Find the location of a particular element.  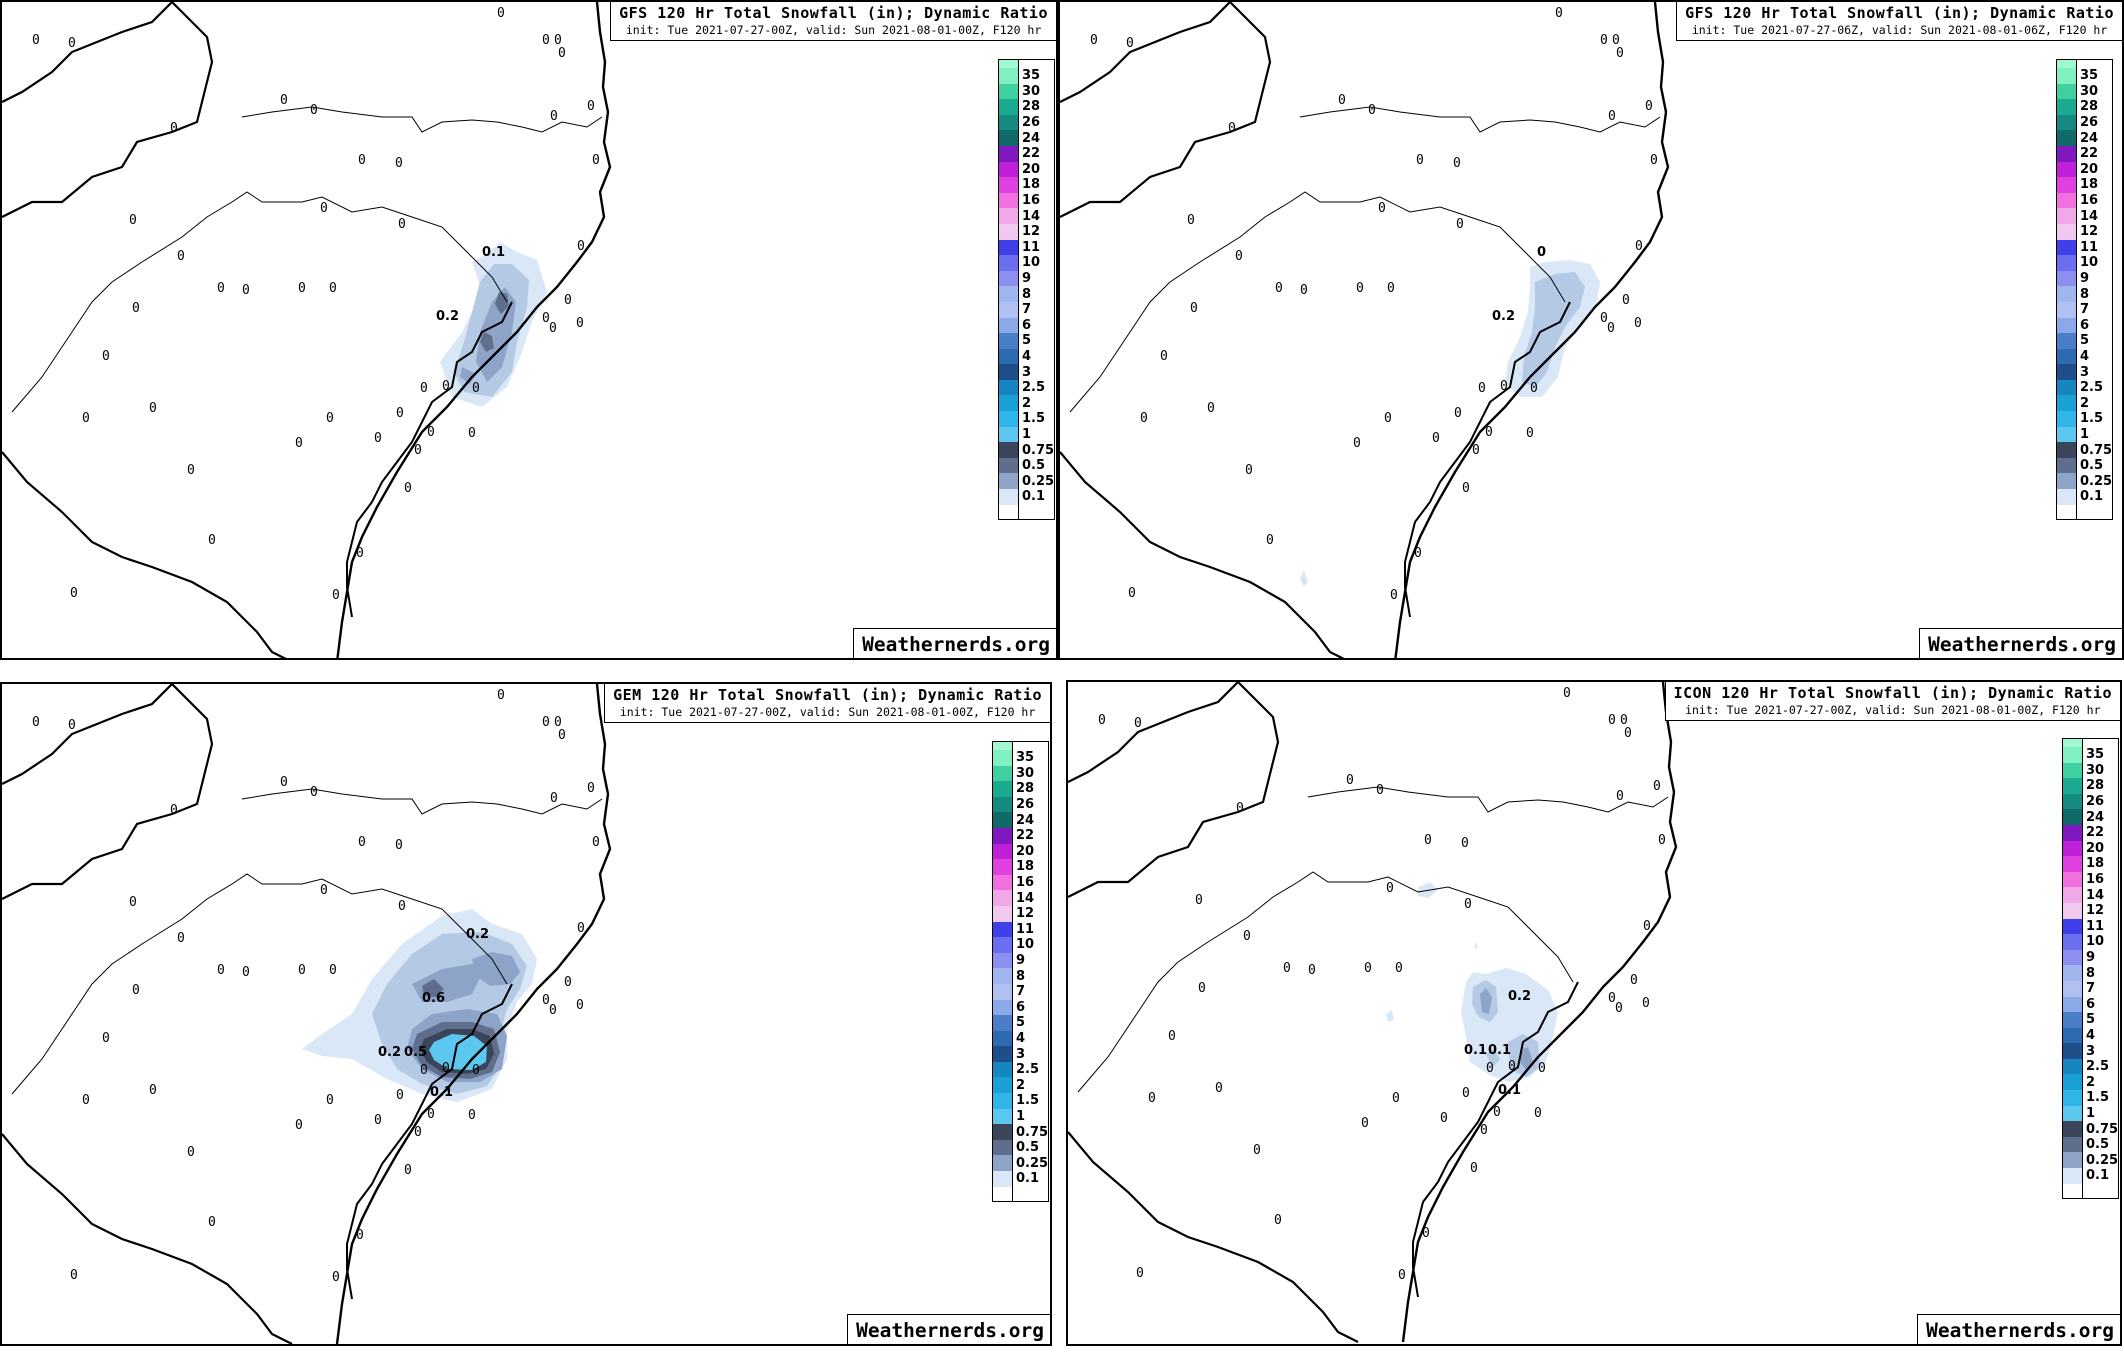

lagoon-coastline is located at coordinates (429, 459).